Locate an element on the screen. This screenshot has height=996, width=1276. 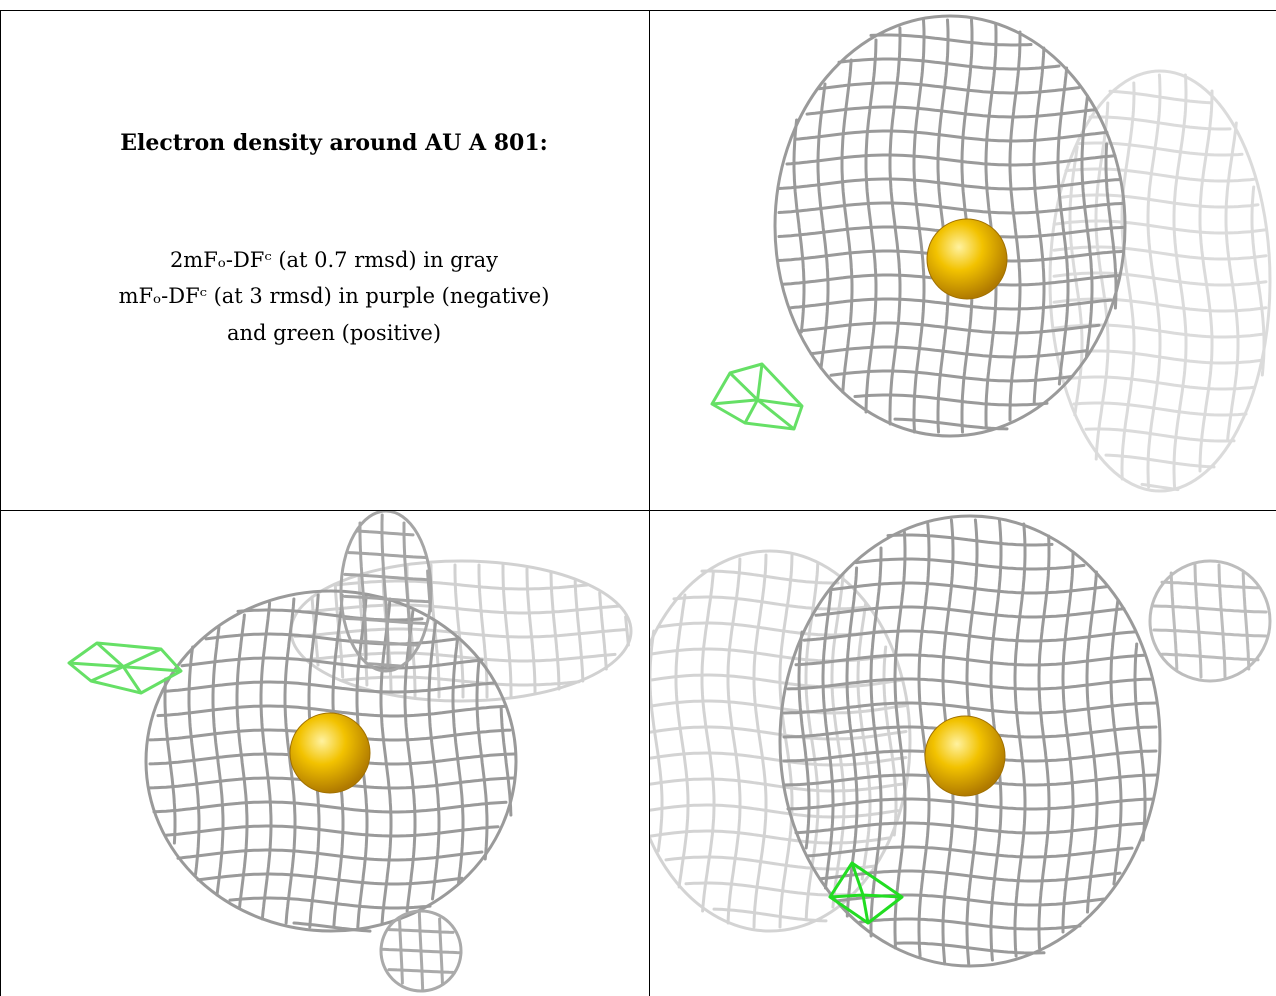
grid-top-border is located at coordinates (638, 10).